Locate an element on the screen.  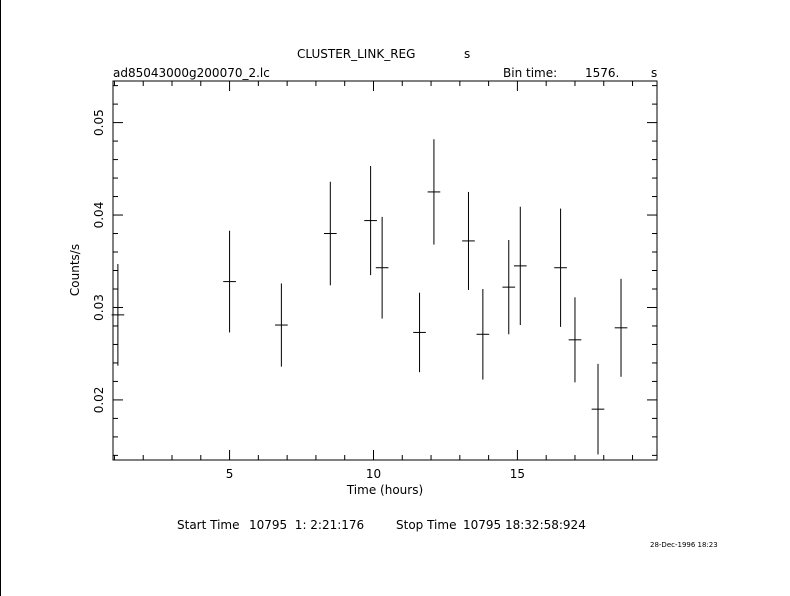
x-tick-label: 5 is located at coordinates (230, 474).